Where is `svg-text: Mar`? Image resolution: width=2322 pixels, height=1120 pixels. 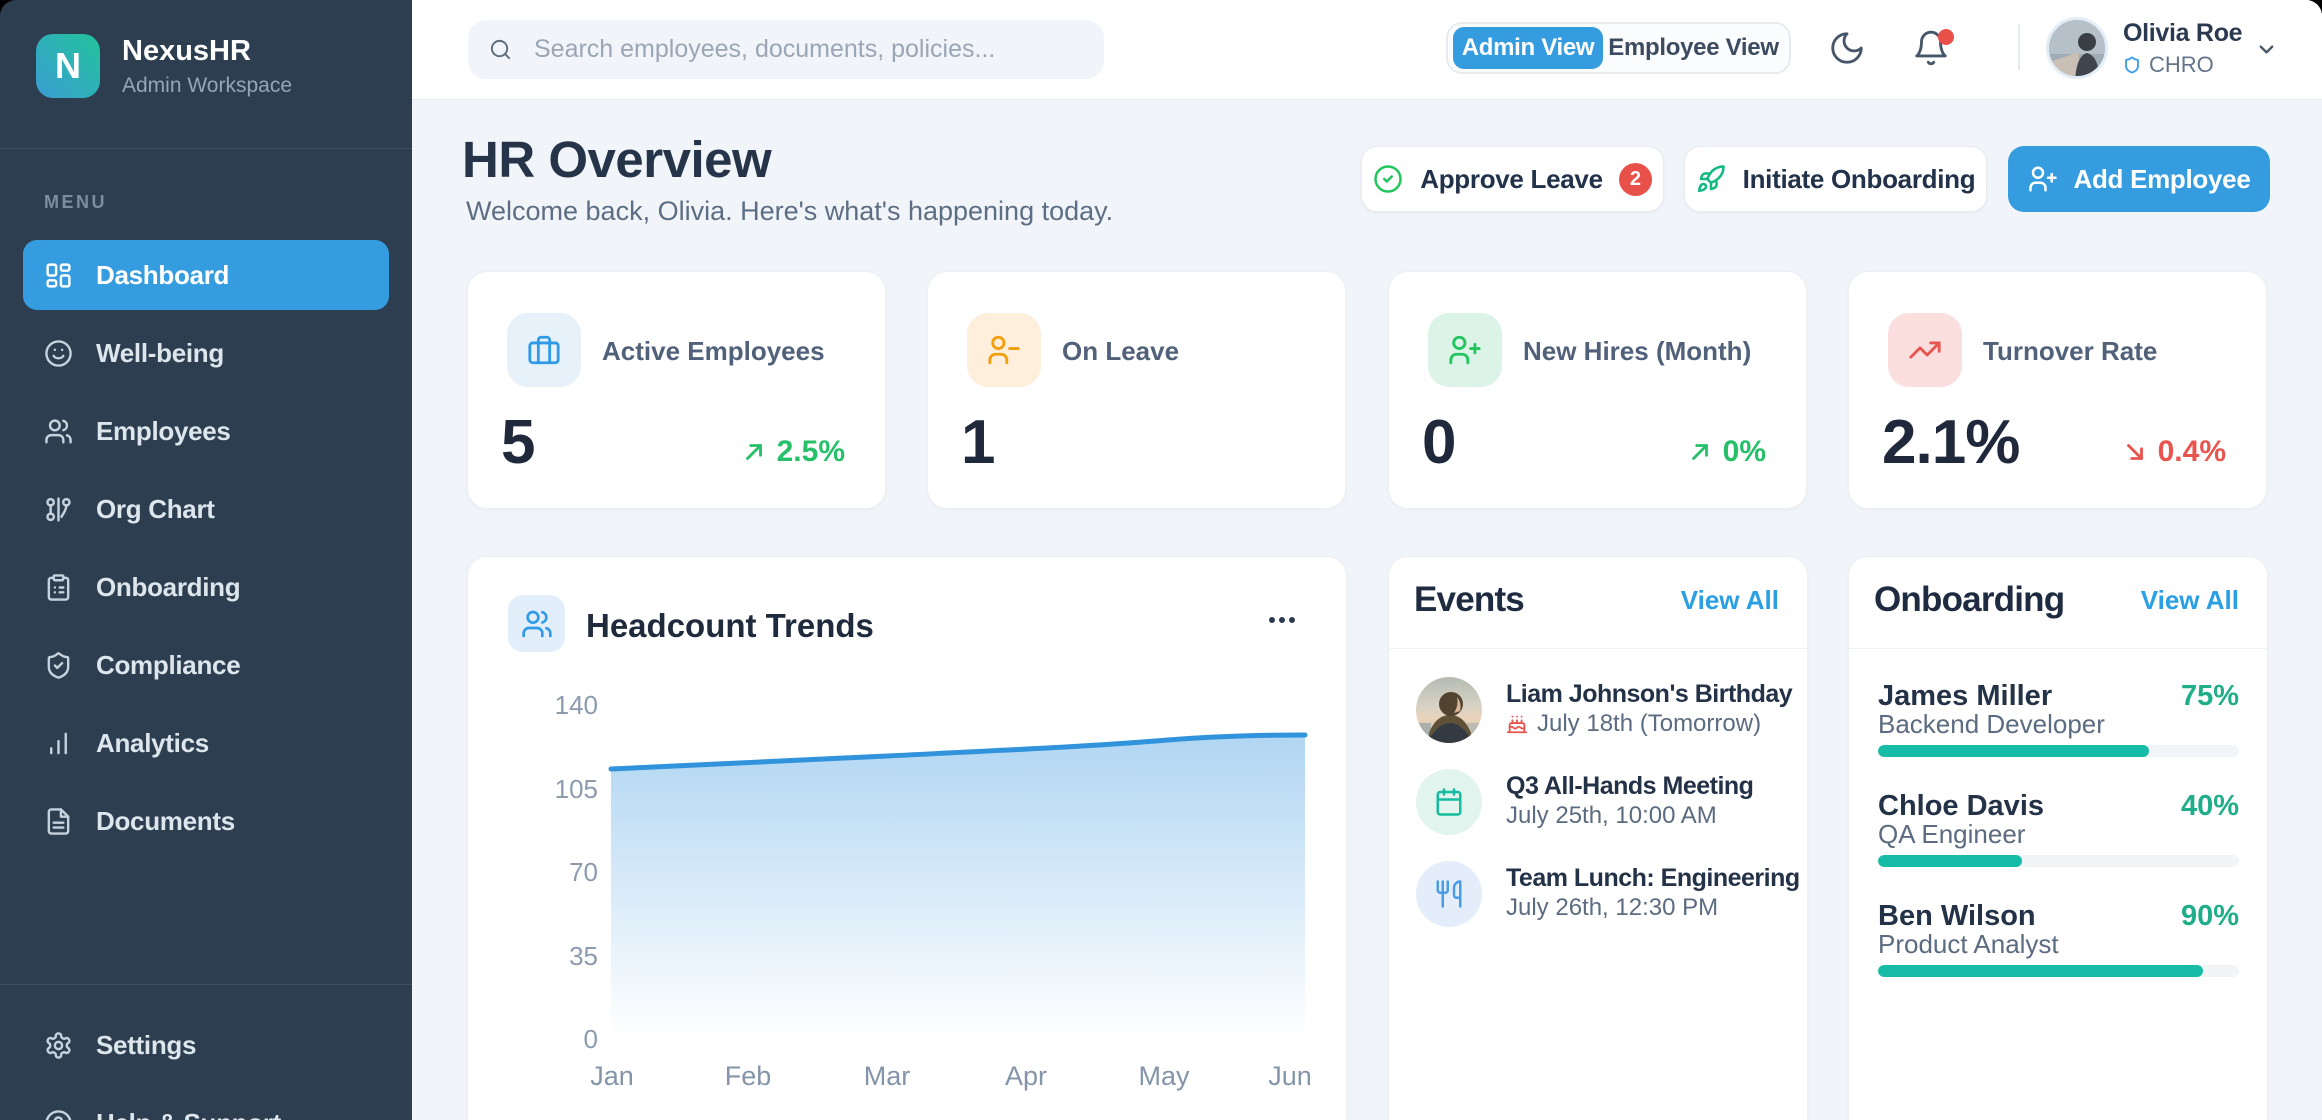 svg-text: Mar is located at coordinates (887, 1076).